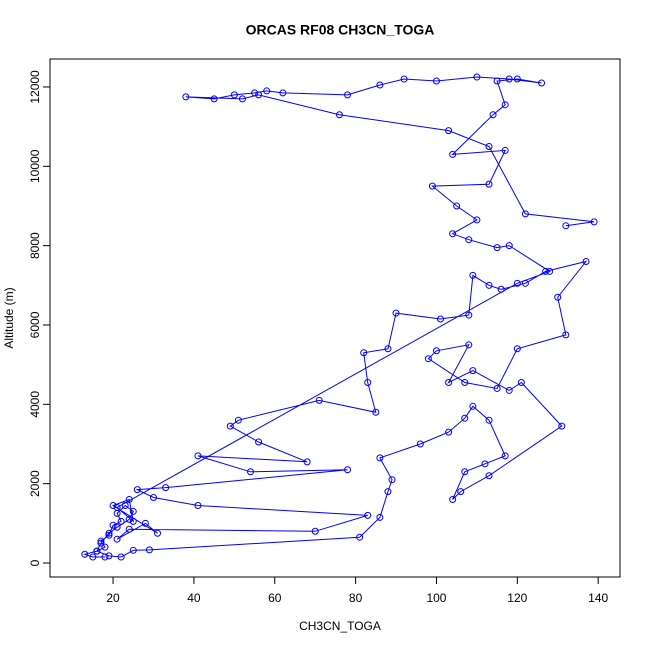  What do you see at coordinates (194, 598) in the screenshot?
I see `x-tick-label: 40` at bounding box center [194, 598].